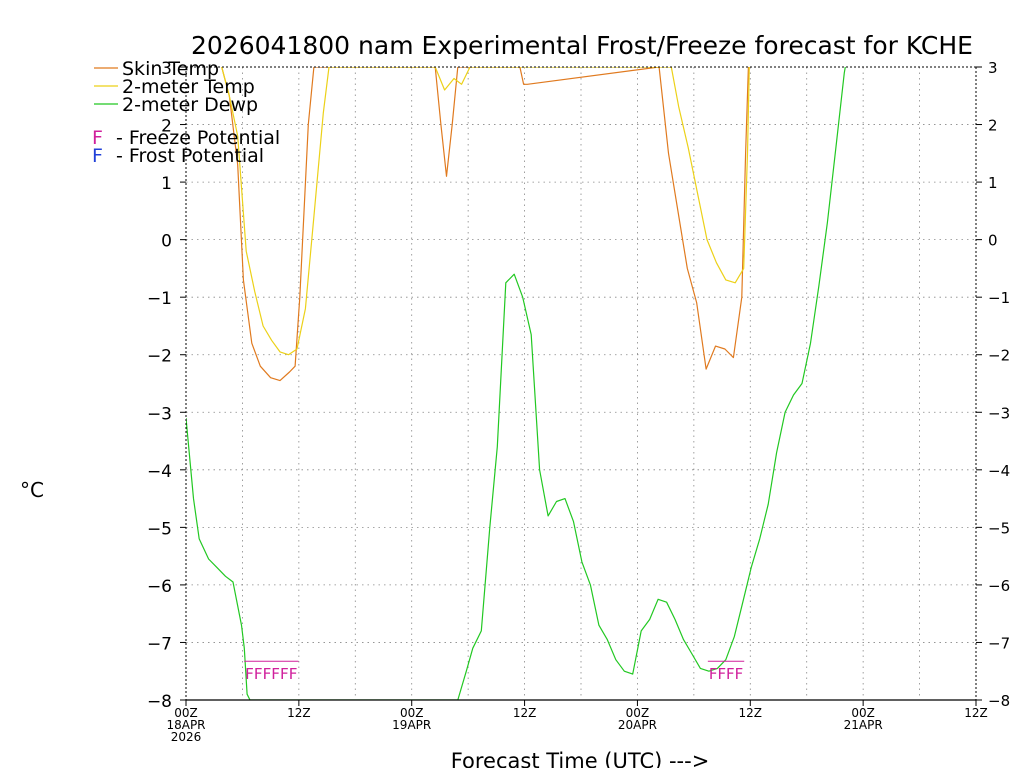 The image size is (1024, 768). I want to click on legend-label: 2-meter Temp, so click(188, 87).